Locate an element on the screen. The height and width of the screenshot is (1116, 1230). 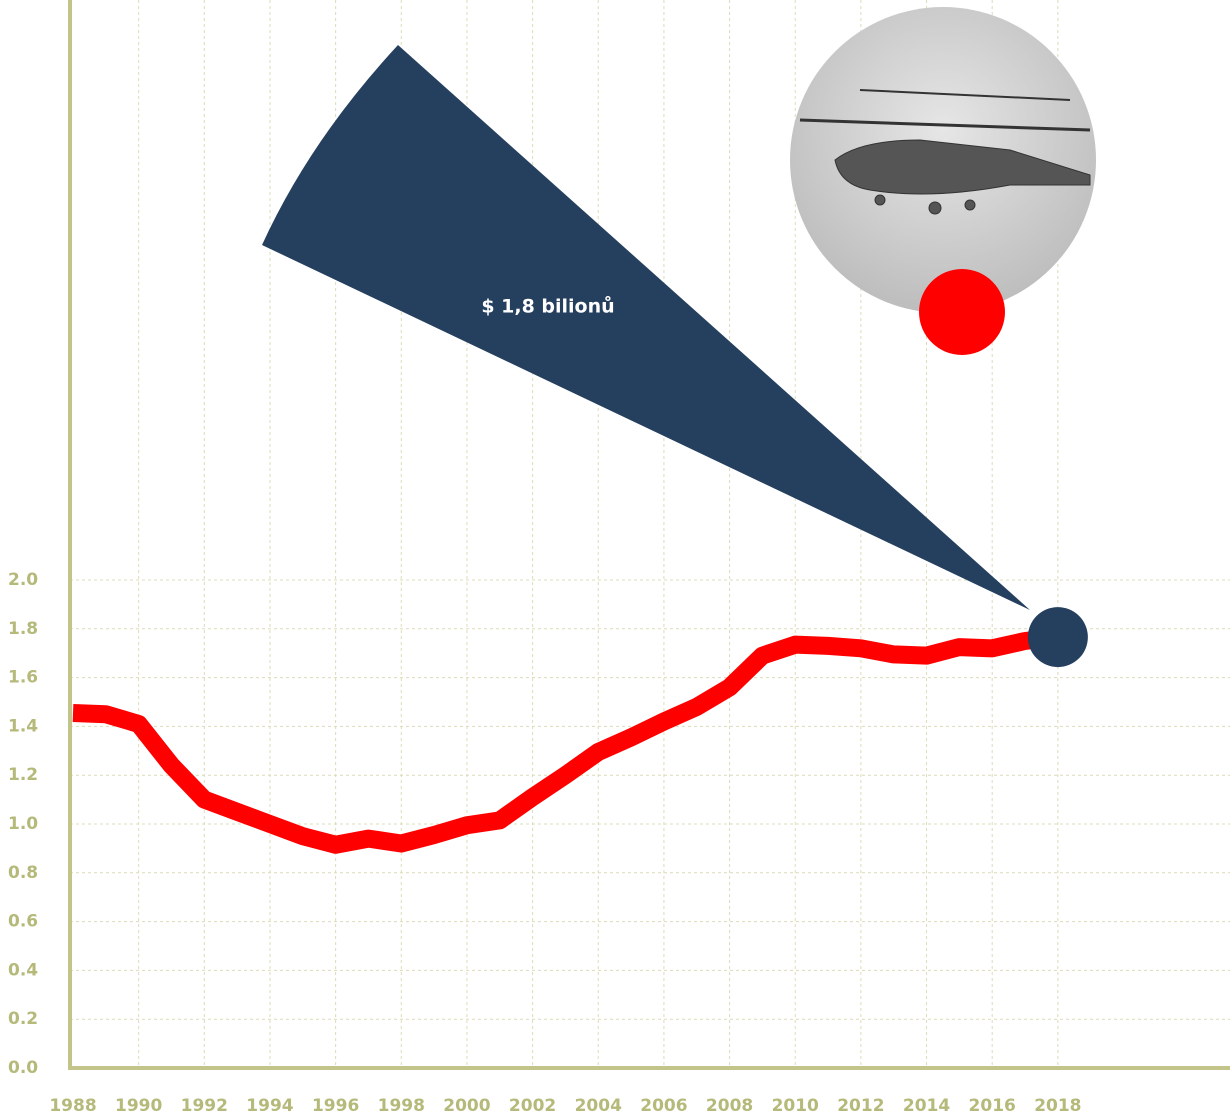
red-dot is located at coordinates (962, 312).